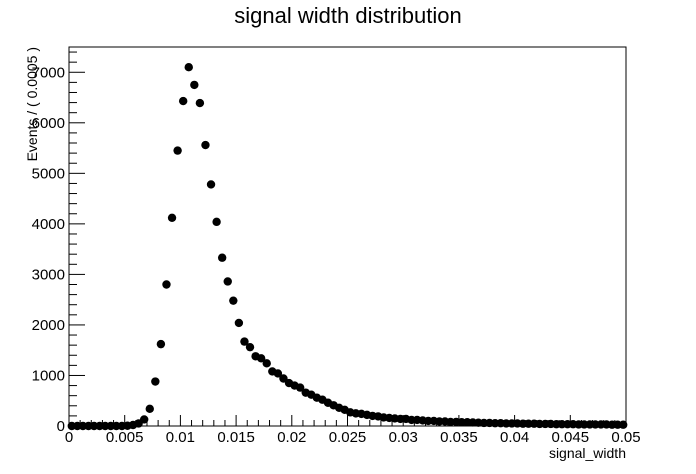 Image resolution: width=696 pixels, height=474 pixels. Describe the element at coordinates (347, 15) in the screenshot. I see `chart-title: signal width distribution` at that location.